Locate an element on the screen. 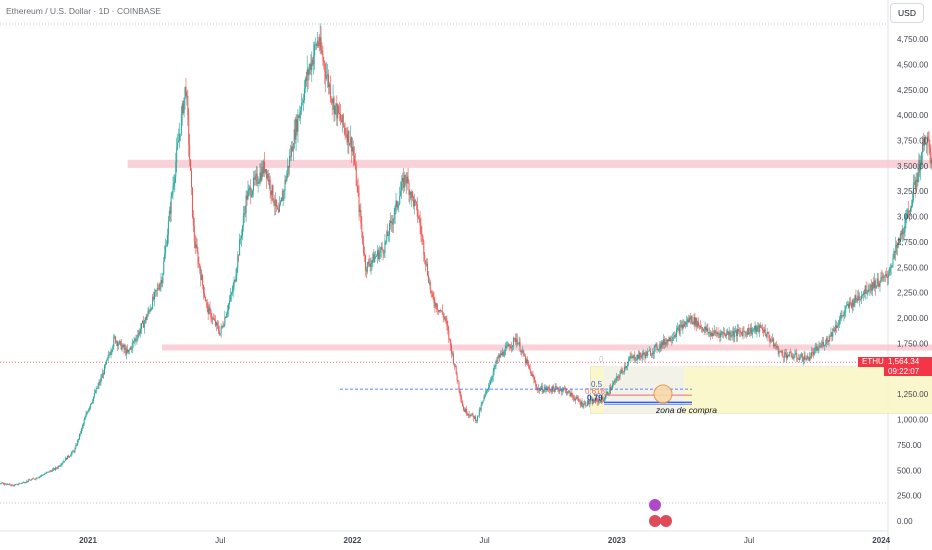 The height and width of the screenshot is (550, 932). us-flag-icon is located at coordinates (655, 521).